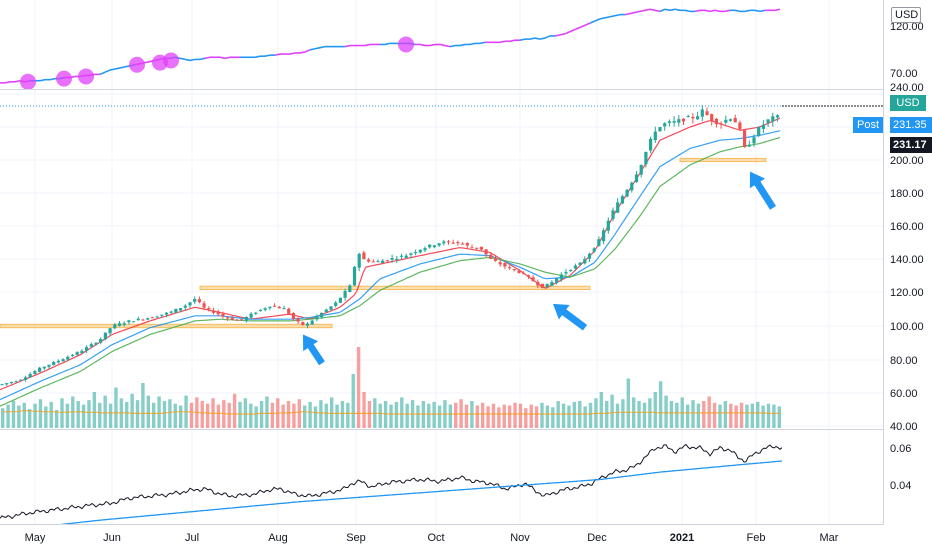 This screenshot has width=932, height=550. I want to click on time-tick-label: Sep, so click(356, 538).